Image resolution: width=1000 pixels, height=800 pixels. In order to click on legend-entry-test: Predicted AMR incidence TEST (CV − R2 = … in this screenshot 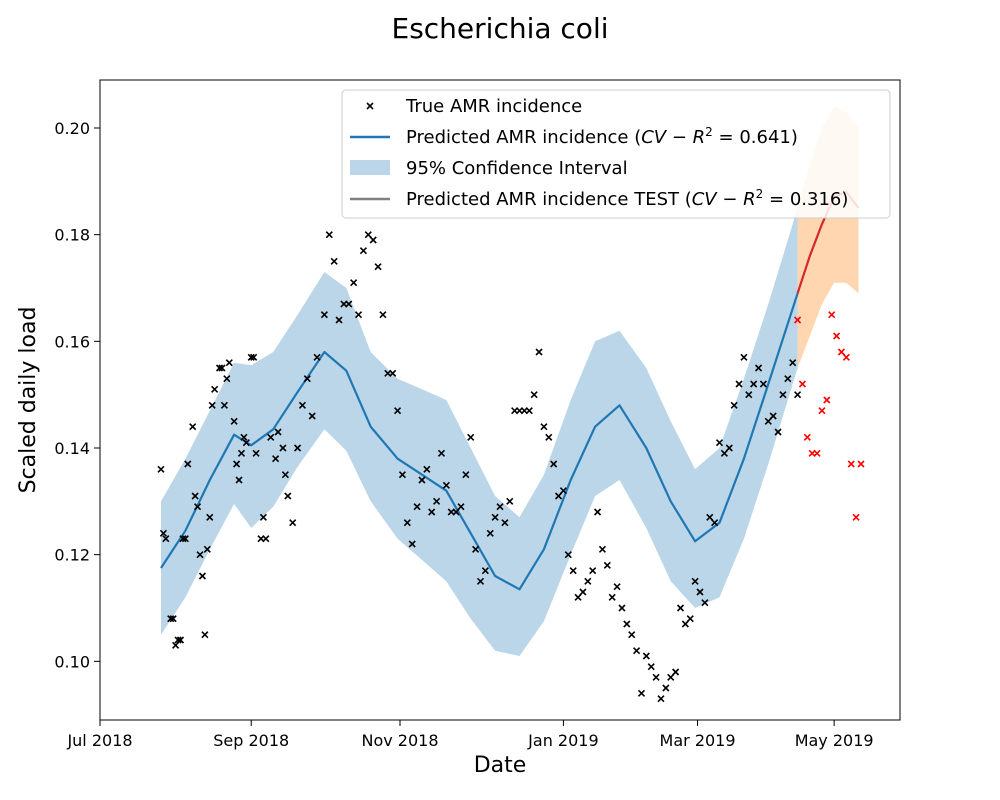, I will do `click(599, 198)`.